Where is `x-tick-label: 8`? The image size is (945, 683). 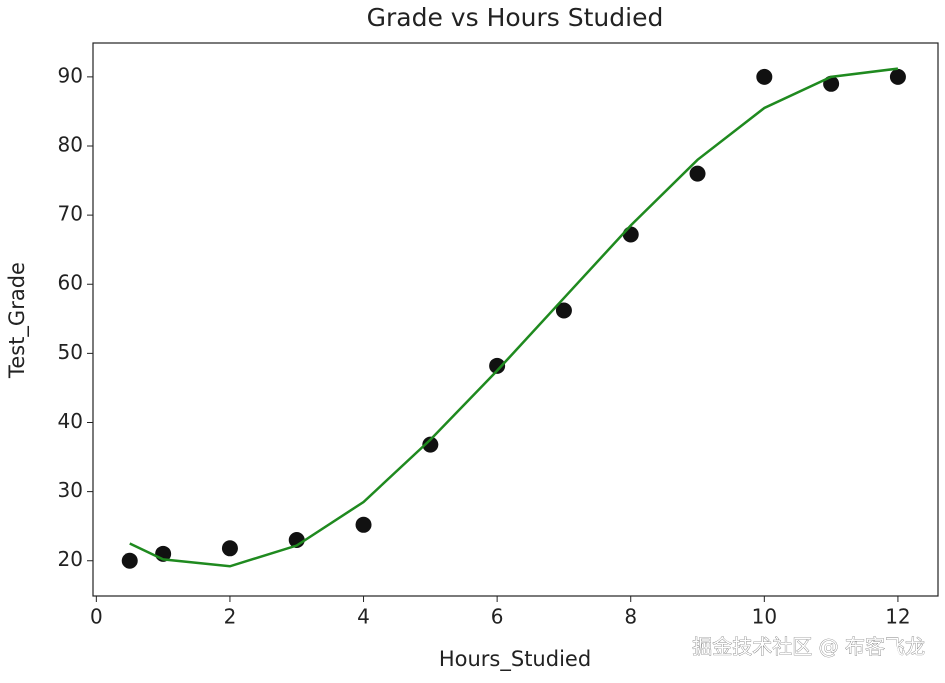
x-tick-label: 8 is located at coordinates (630, 617).